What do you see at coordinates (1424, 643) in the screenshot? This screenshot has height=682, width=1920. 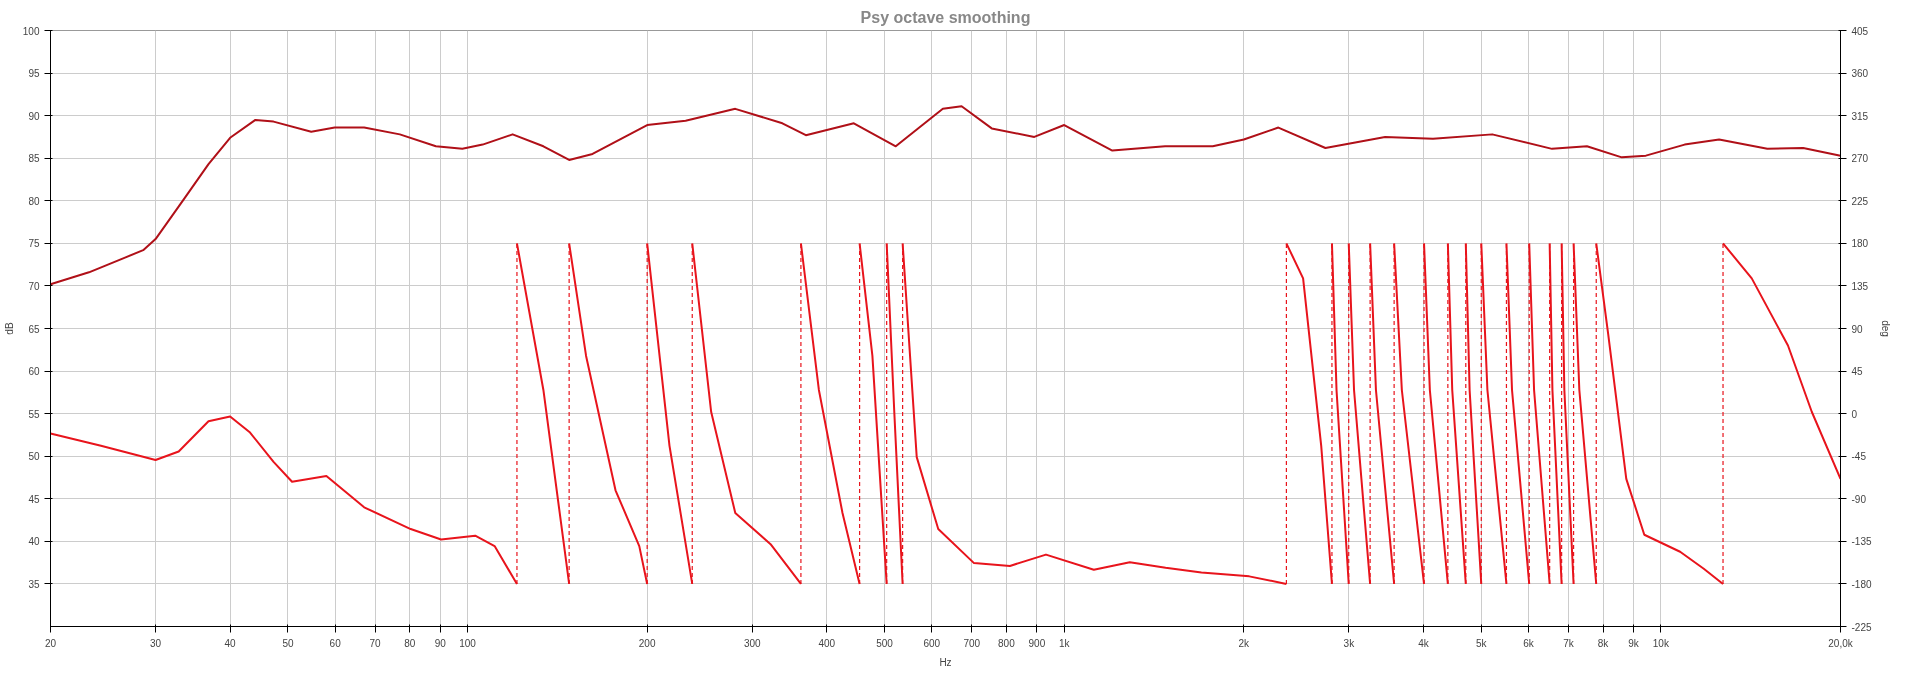 I see `x-tick-label: 4k` at bounding box center [1424, 643].